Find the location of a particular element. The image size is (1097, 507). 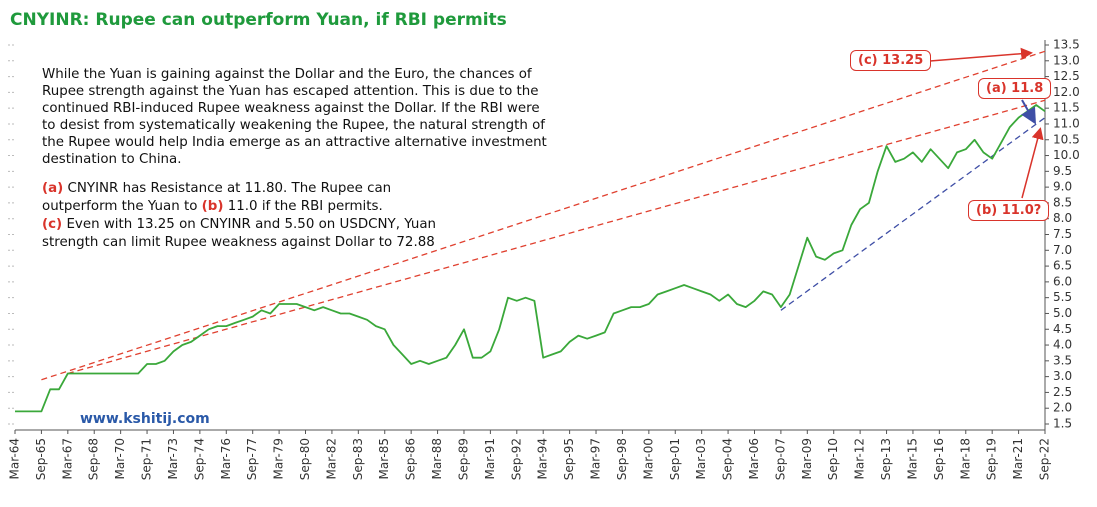

note-tag: (c) is located at coordinates (52, 224).